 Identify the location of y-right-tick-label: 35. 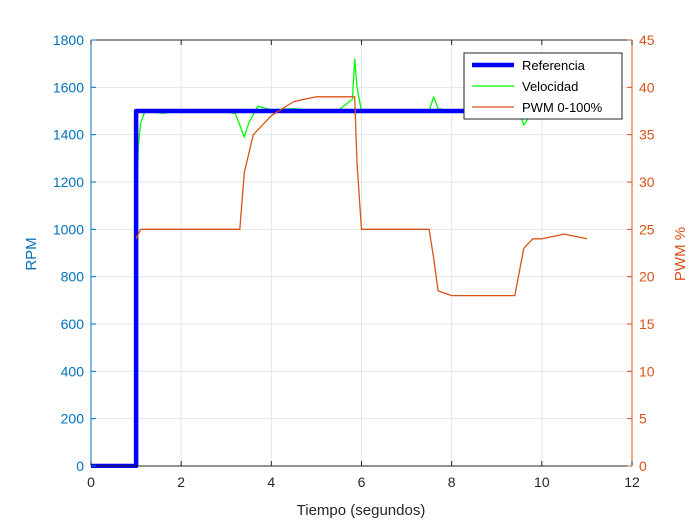
(647, 135).